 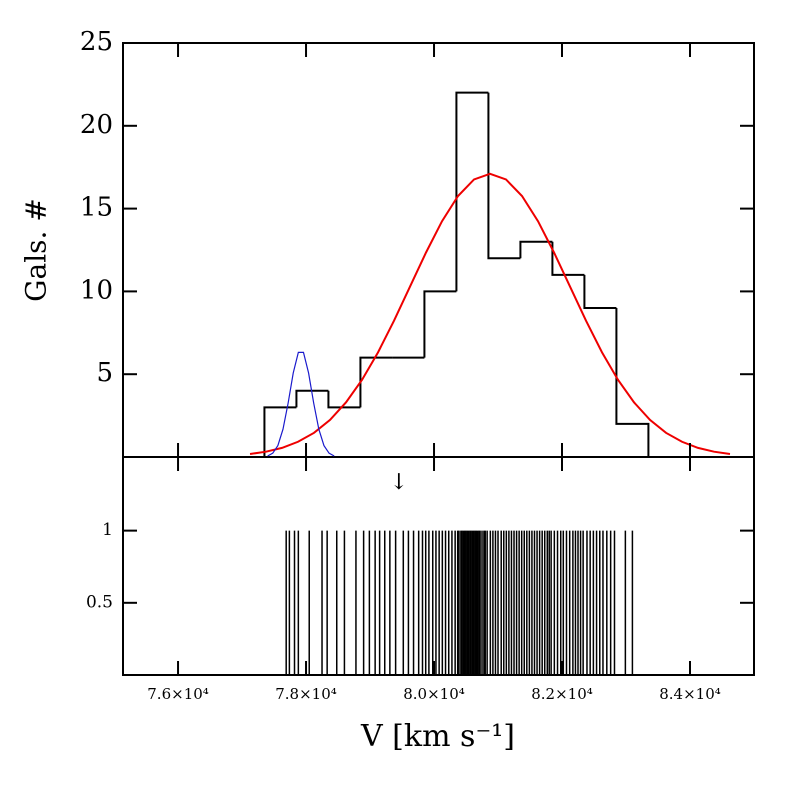 I want to click on x-tick-label: 8.2×10⁴, so click(x=562, y=694).